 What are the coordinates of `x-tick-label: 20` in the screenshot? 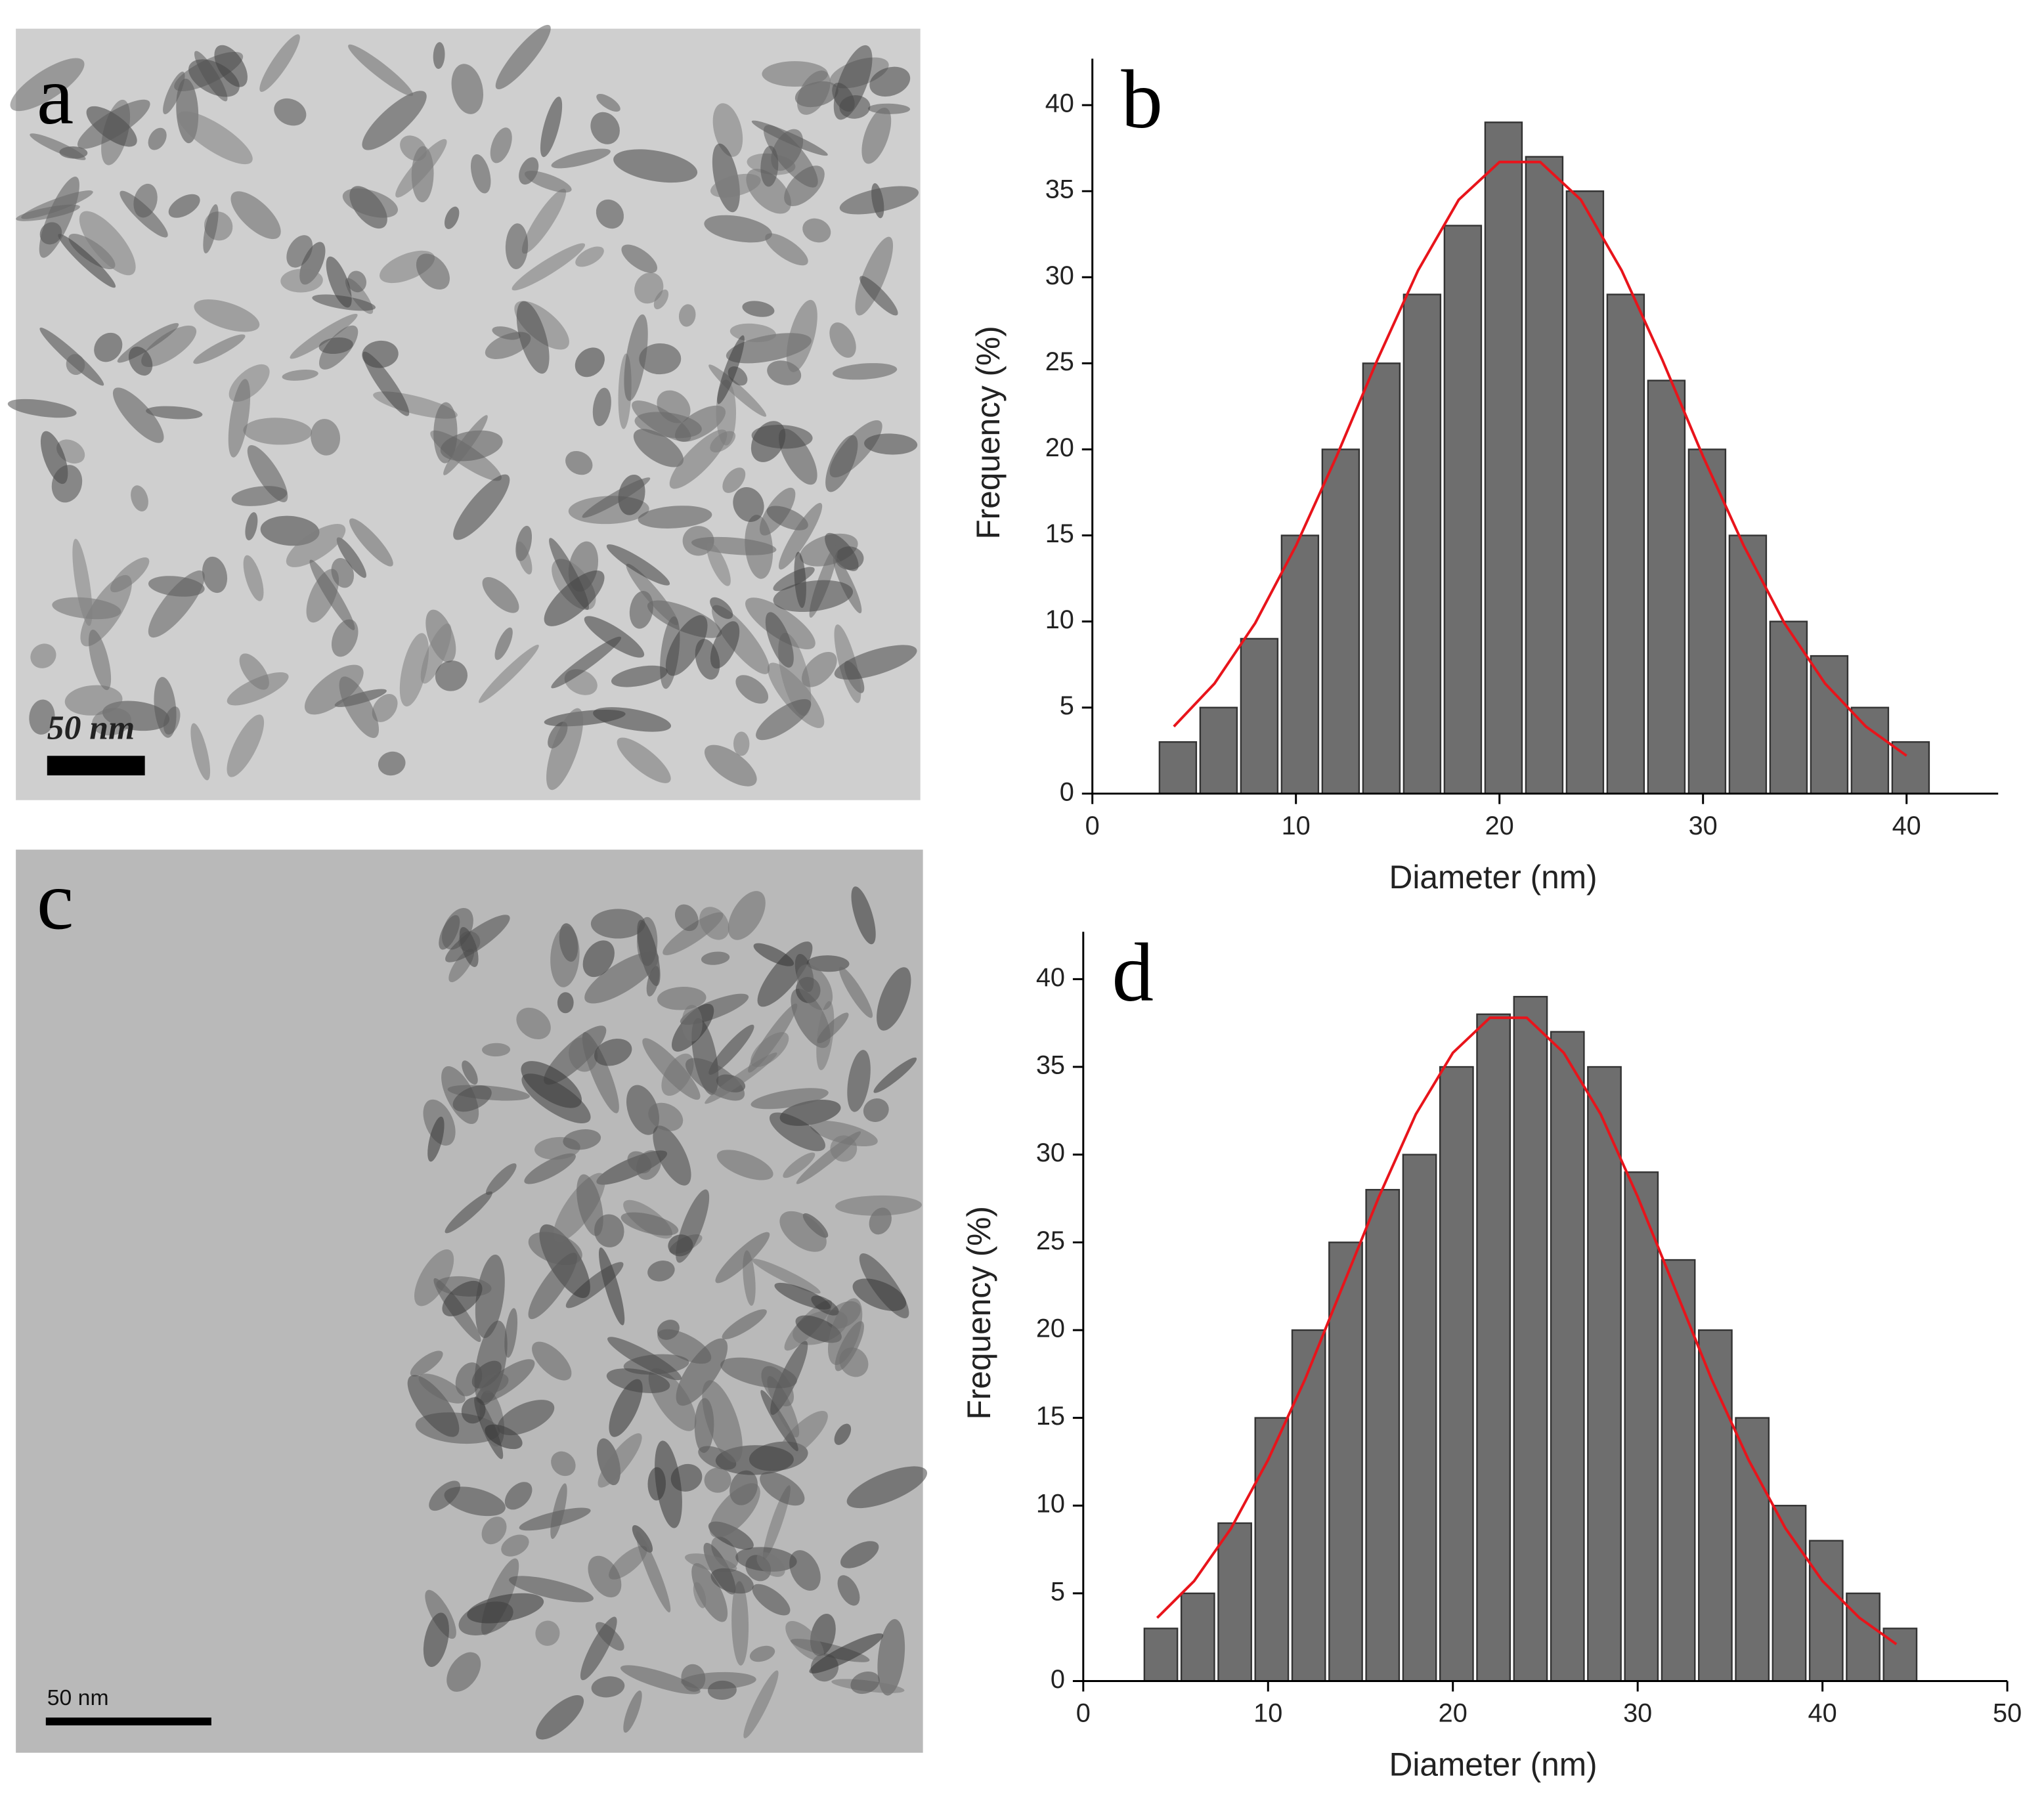 It's located at (1499, 825).